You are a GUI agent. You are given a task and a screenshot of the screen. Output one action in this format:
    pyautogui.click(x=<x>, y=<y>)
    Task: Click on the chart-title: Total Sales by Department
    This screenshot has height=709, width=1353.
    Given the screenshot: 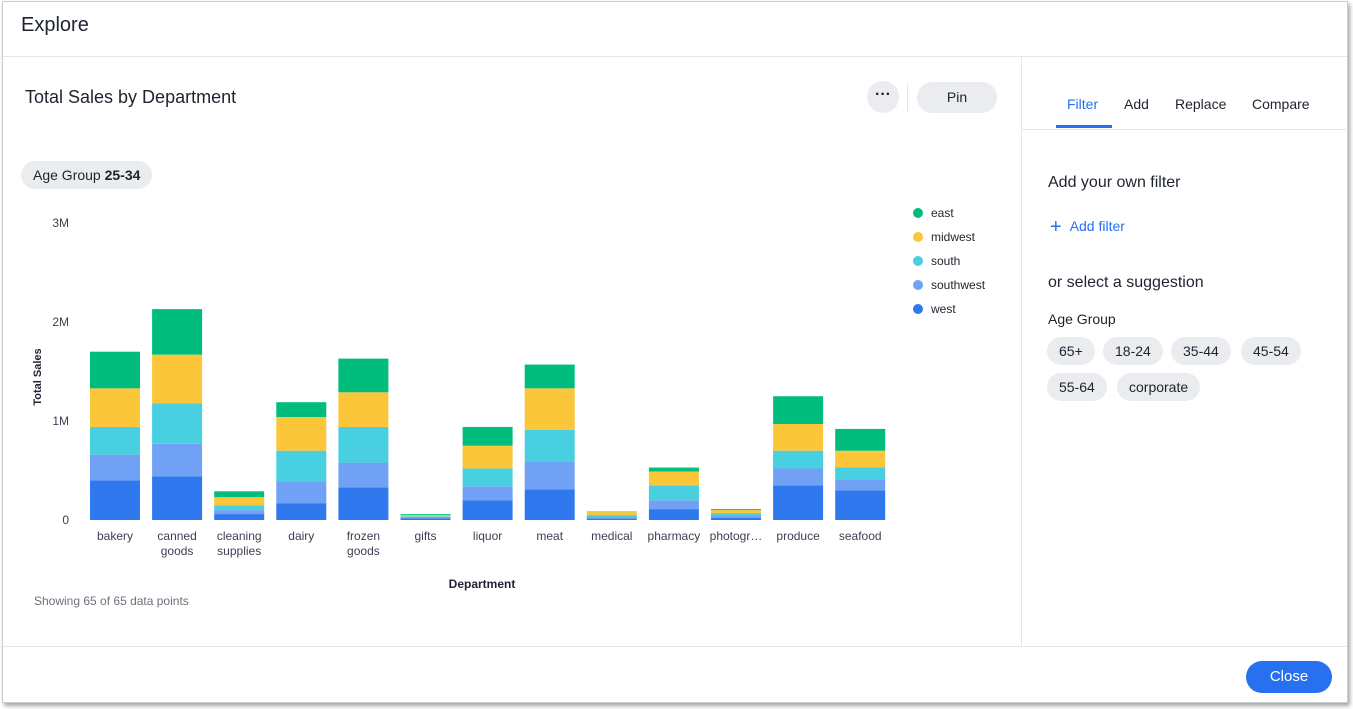 What is the action you would take?
    pyautogui.click(x=131, y=97)
    